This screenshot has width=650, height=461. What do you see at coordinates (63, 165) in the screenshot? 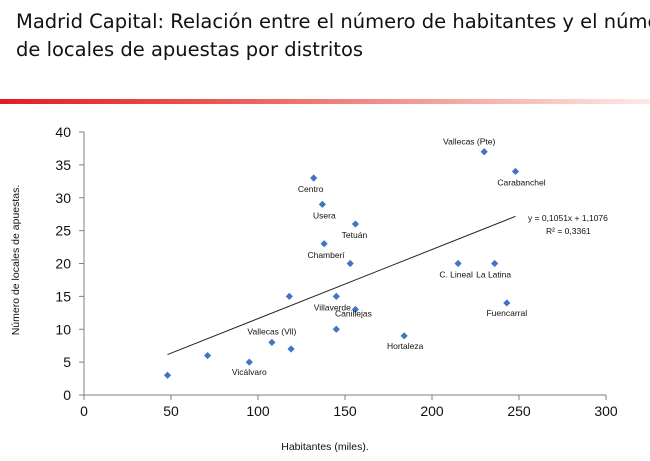
I see `y-tick-label: 35` at bounding box center [63, 165].